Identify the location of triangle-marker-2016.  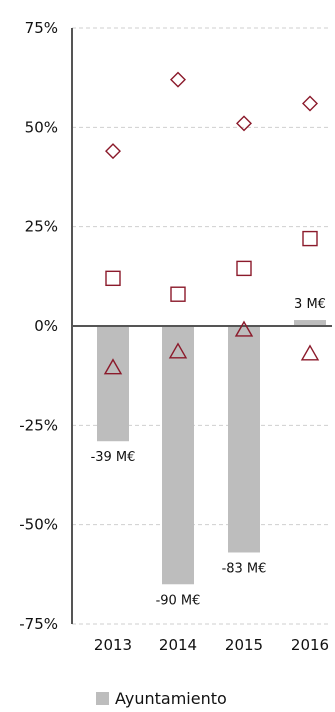
(310, 352).